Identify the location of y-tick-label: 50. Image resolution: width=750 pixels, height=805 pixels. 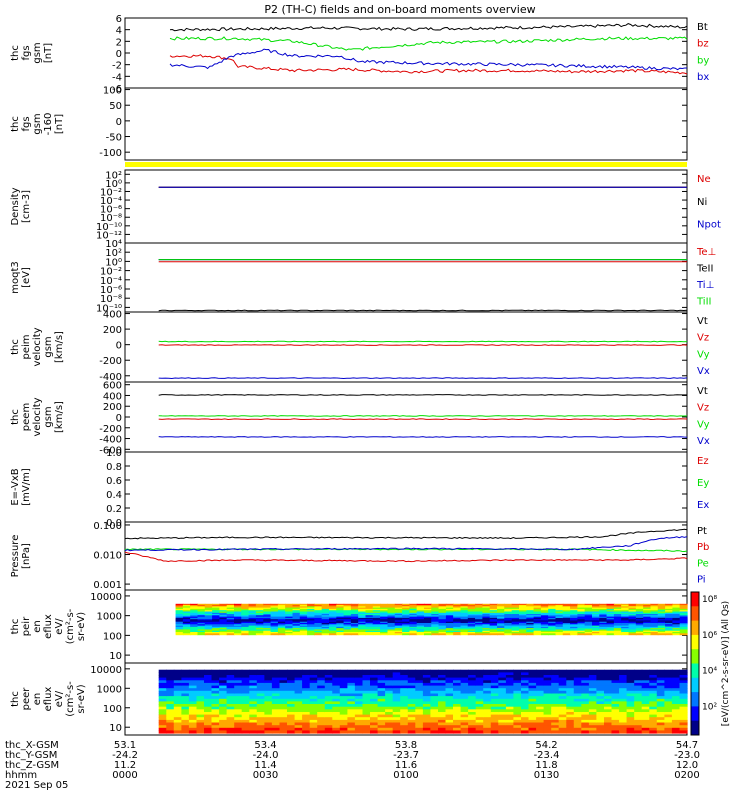
(115, 106).